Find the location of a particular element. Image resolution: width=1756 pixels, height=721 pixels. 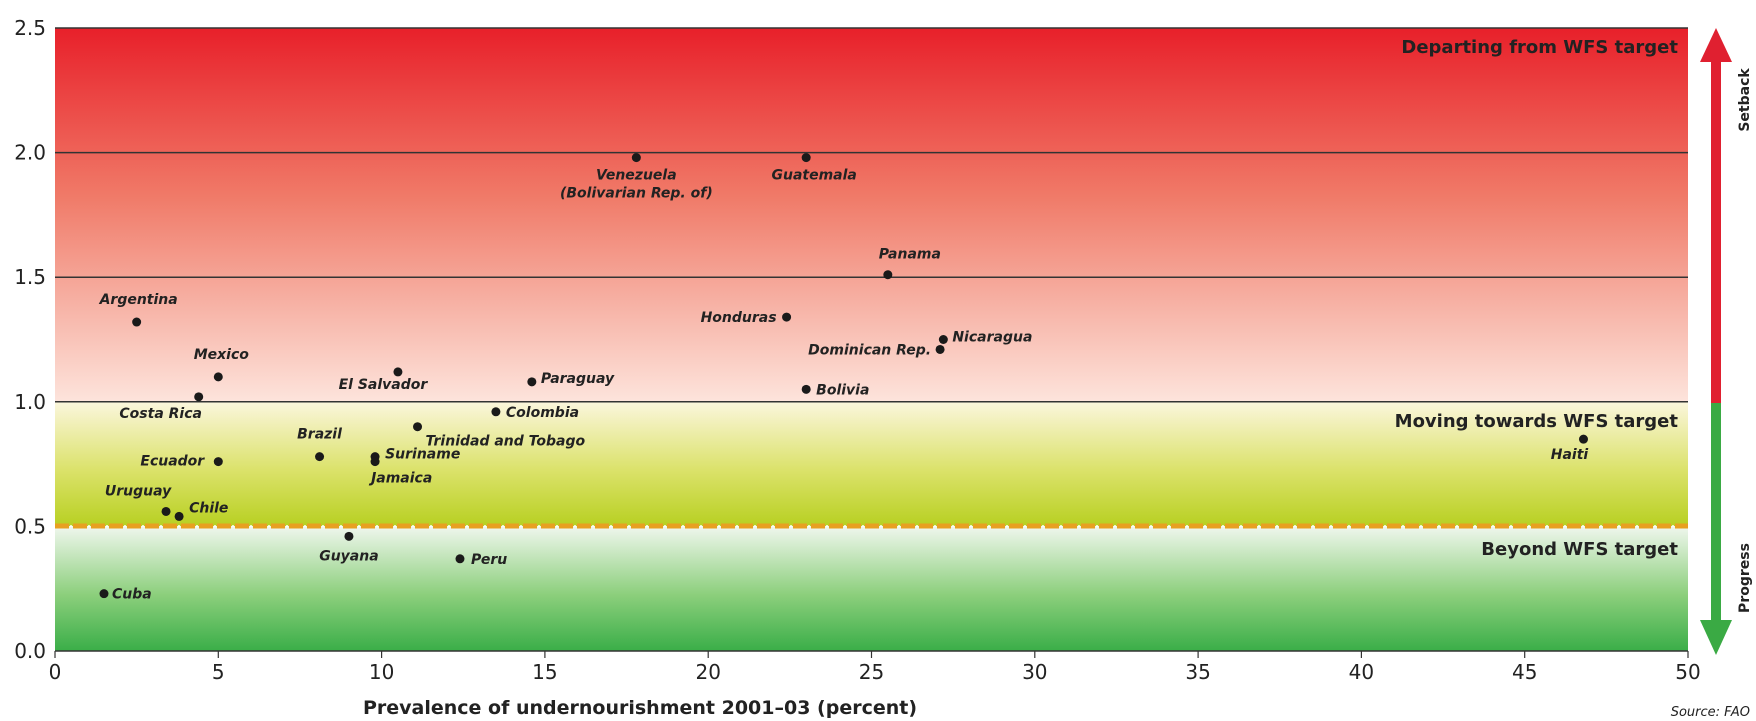

point-label: Suriname is located at coordinates (422, 455).